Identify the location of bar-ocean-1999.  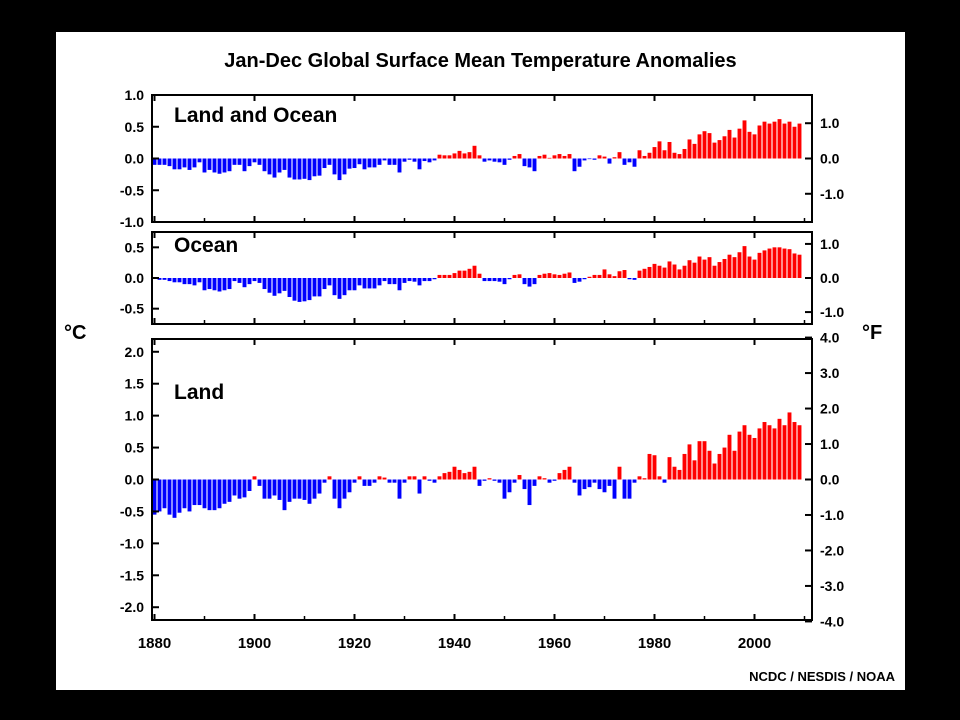
(749, 267).